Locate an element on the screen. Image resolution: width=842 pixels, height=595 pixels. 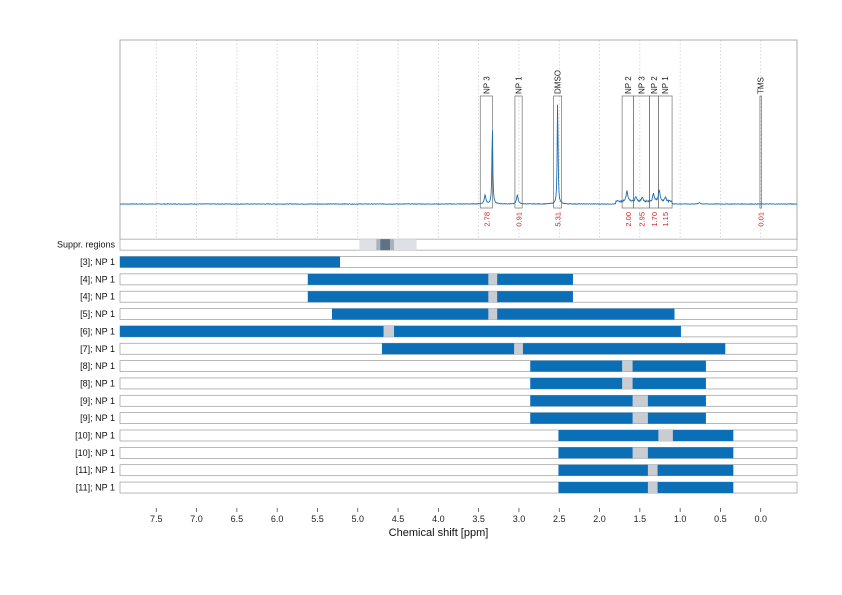
x-tick-label: 1.5 is located at coordinates (640, 519).